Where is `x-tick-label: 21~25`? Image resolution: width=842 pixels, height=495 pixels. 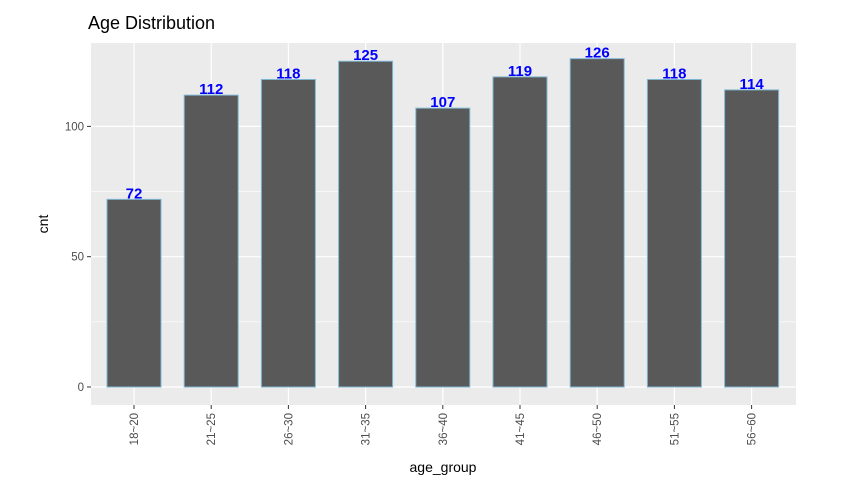 x-tick-label: 21~25 is located at coordinates (212, 429).